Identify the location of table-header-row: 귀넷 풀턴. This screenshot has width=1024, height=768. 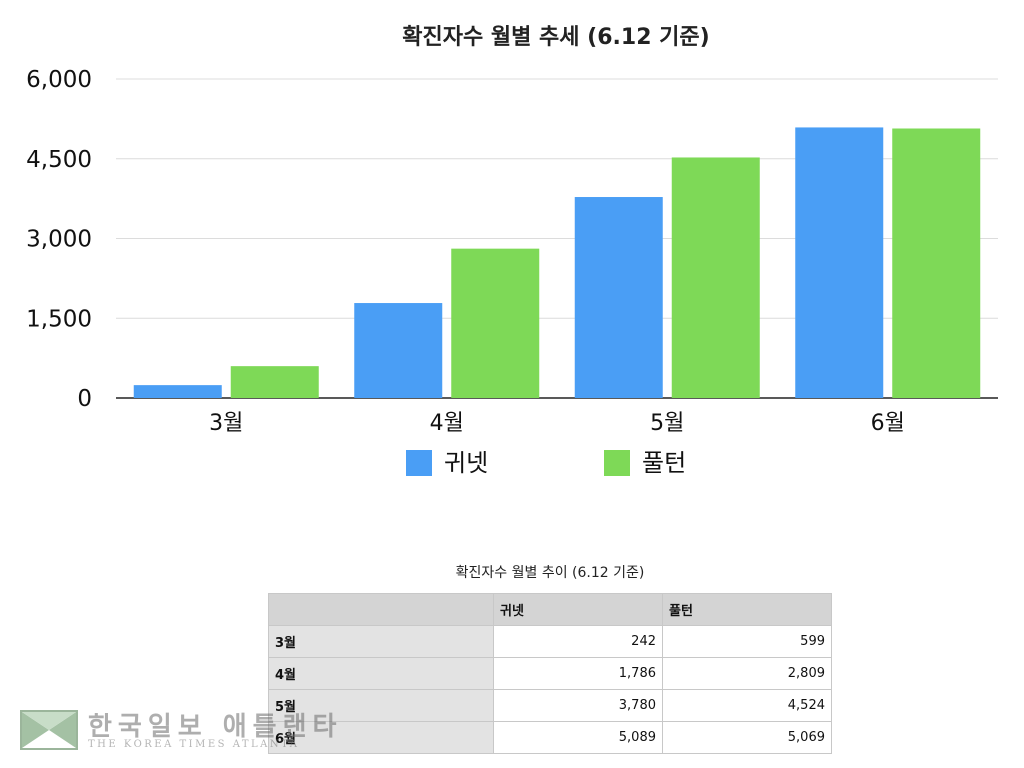
(550, 609).